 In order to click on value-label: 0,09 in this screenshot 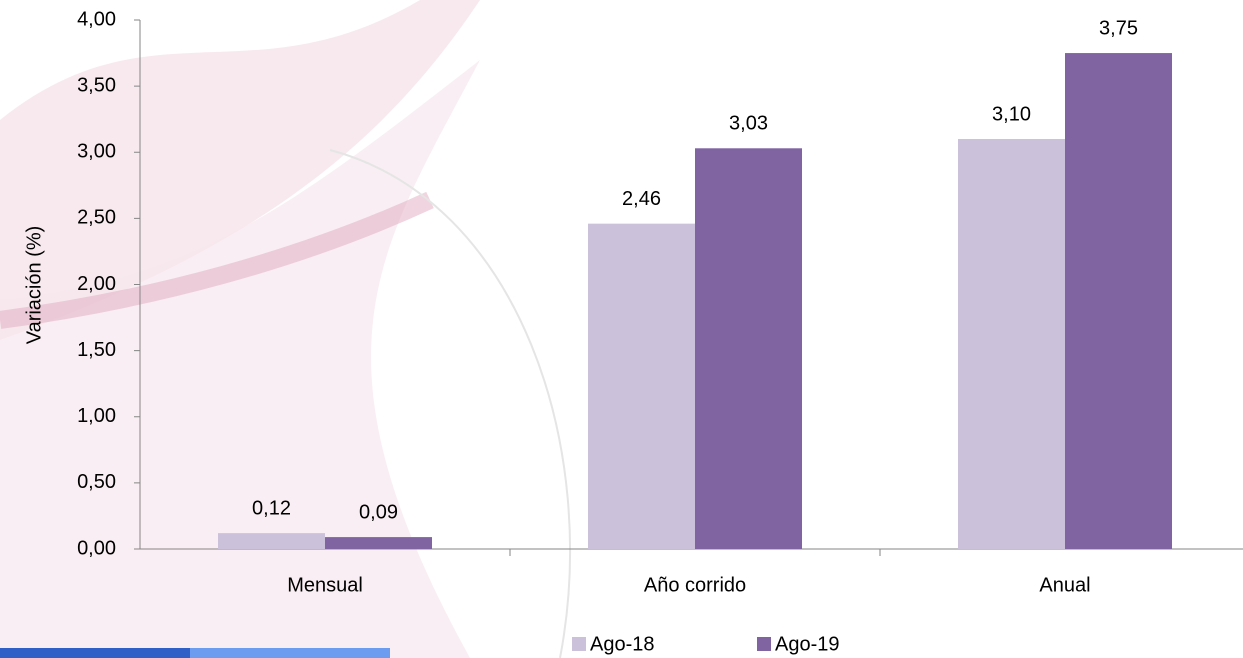, I will do `click(378, 512)`.